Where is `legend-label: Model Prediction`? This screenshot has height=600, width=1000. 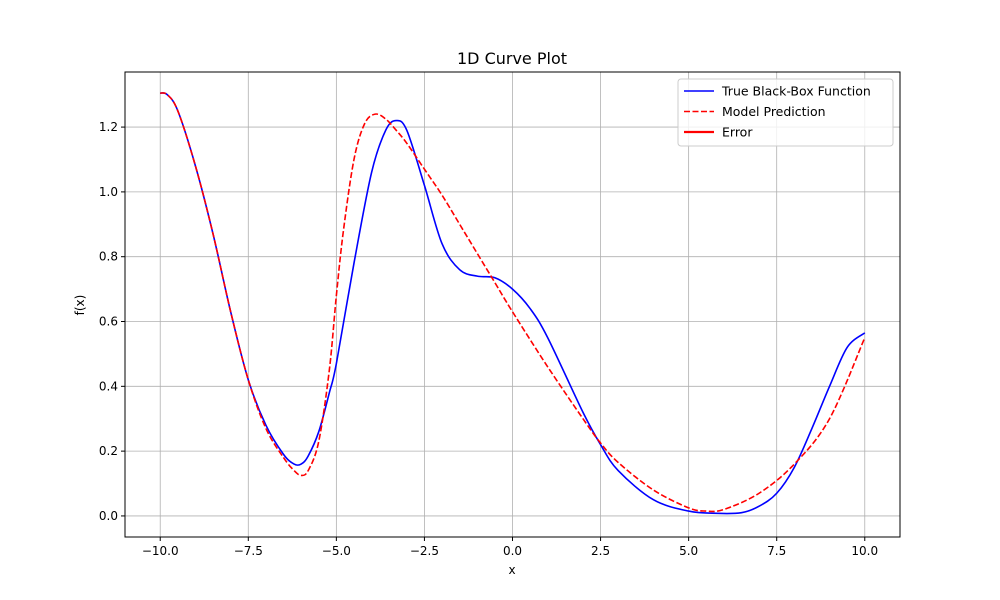
legend-label: Model Prediction is located at coordinates (774, 111).